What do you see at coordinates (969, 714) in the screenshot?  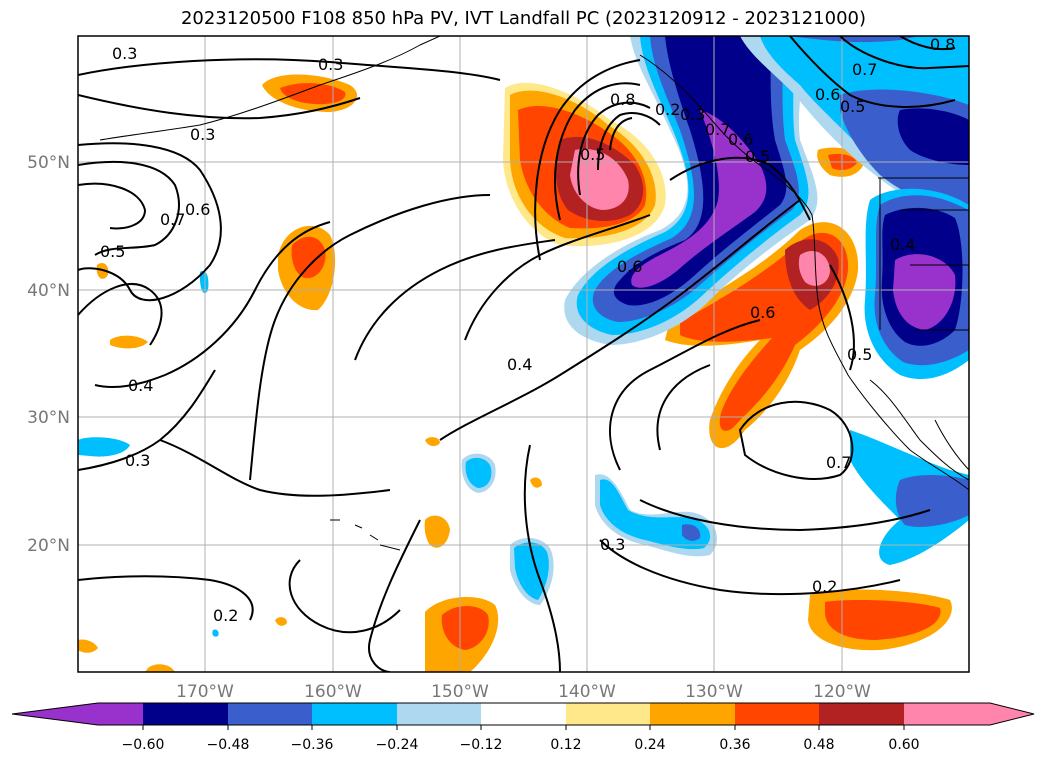 I see `colorbar-extend-high` at bounding box center [969, 714].